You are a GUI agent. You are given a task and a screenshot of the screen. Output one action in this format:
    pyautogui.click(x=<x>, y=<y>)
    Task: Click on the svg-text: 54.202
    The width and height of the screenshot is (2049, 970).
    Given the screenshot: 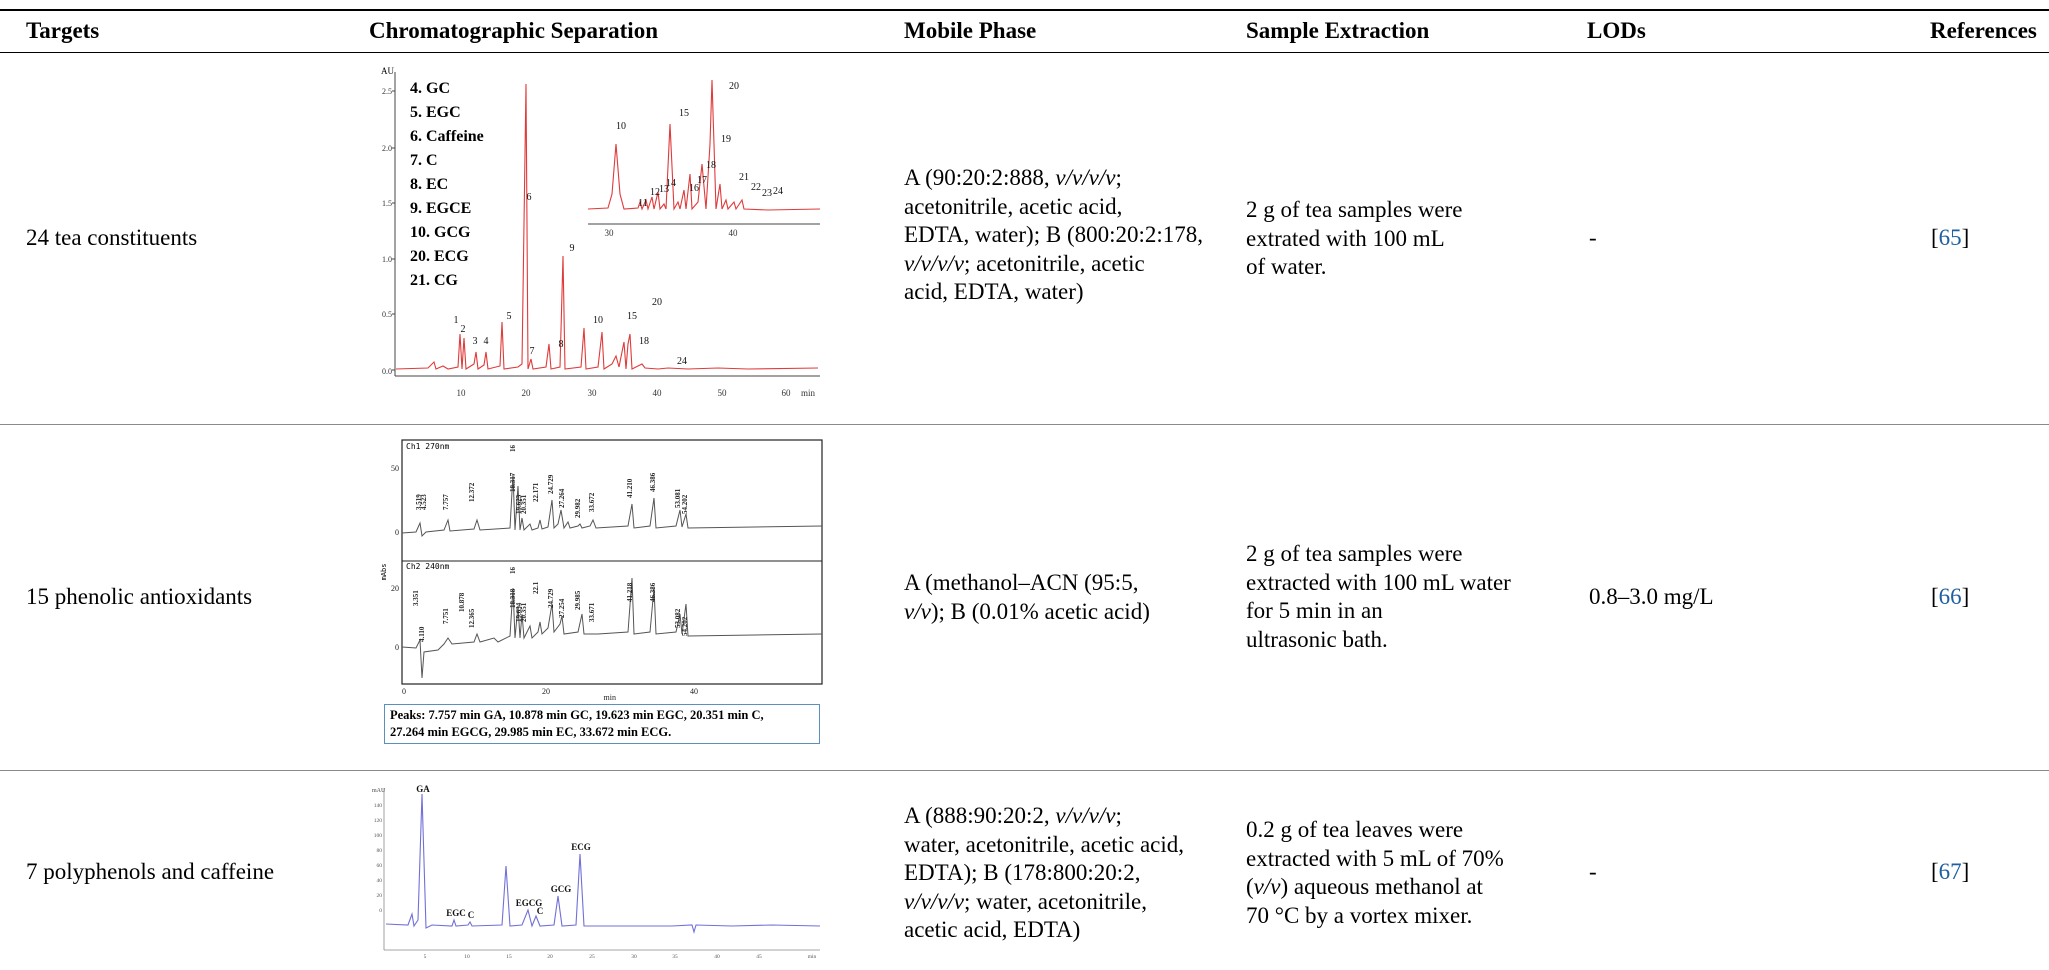 What is the action you would take?
    pyautogui.click(x=685, y=504)
    